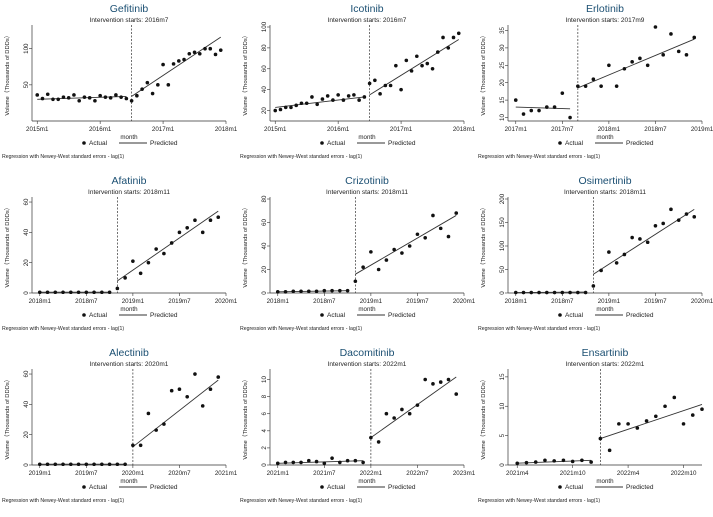 The width and height of the screenshot is (713, 517). What do you see at coordinates (129, 9) in the screenshot?
I see `chart-title: Gefitinib` at bounding box center [129, 9].